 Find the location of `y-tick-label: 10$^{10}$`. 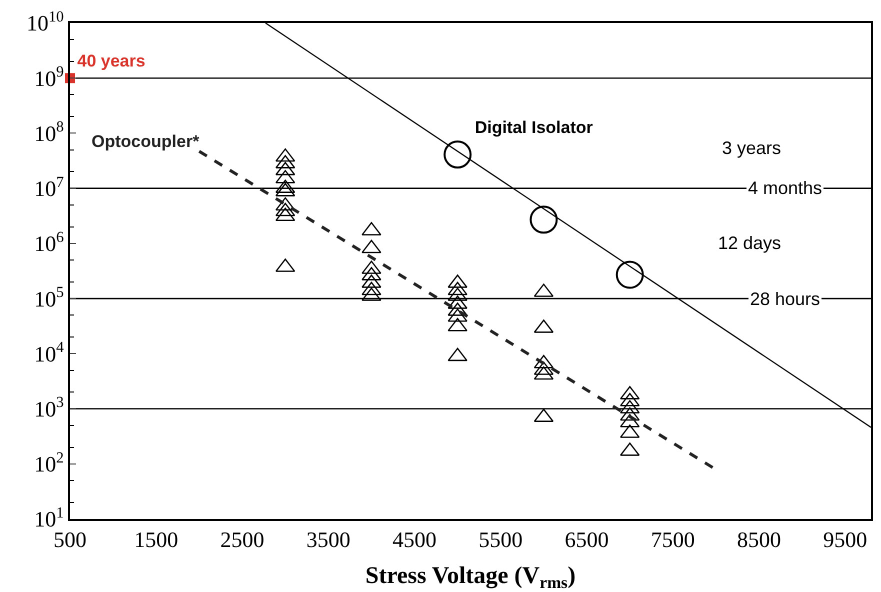

y-tick-label: 10$^{10}$ is located at coordinates (45, 22).